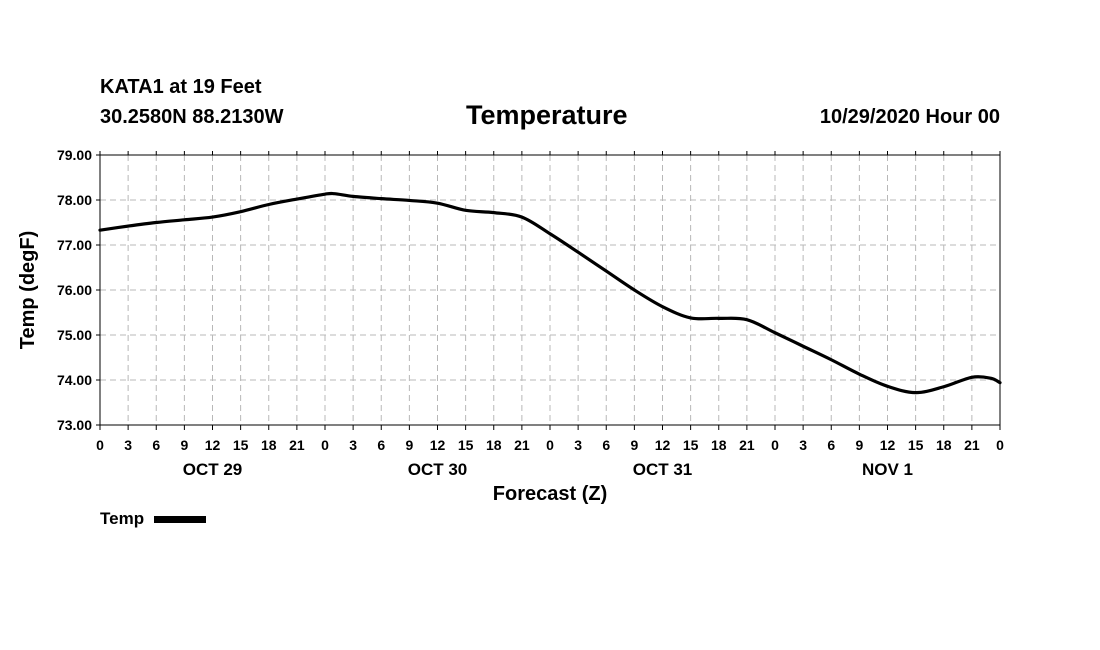 Image resolution: width=1100 pixels, height=650 pixels. Describe the element at coordinates (181, 87) in the screenshot. I see `station-label: KATA1 at 19 Feet` at that location.